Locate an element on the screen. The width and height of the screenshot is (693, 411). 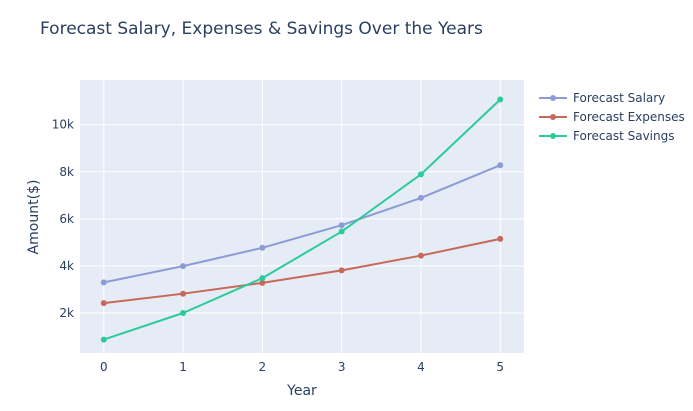
legend-item-2: Forecast Savings is located at coordinates (606, 136).